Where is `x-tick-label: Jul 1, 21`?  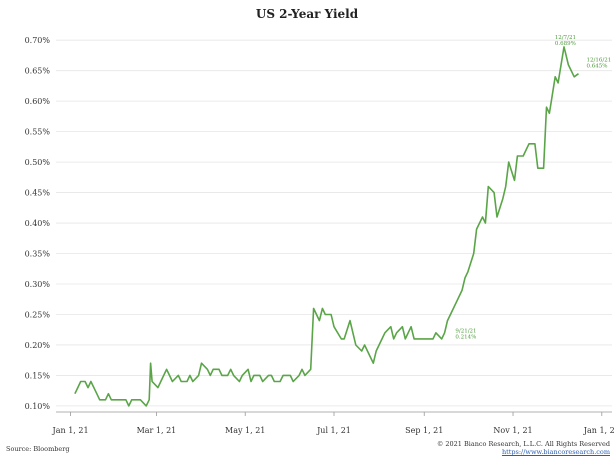 x-tick-label: Jul 1, 21 is located at coordinates (333, 430).